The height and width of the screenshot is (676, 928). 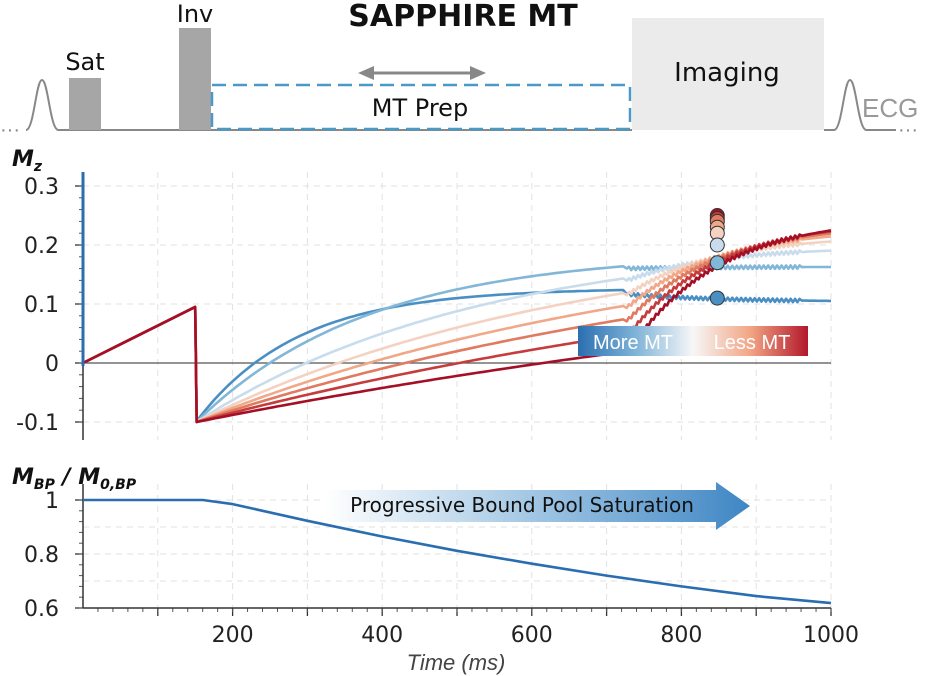 What do you see at coordinates (681, 635) in the screenshot?
I see `bp-x-tick-label: 800` at bounding box center [681, 635].